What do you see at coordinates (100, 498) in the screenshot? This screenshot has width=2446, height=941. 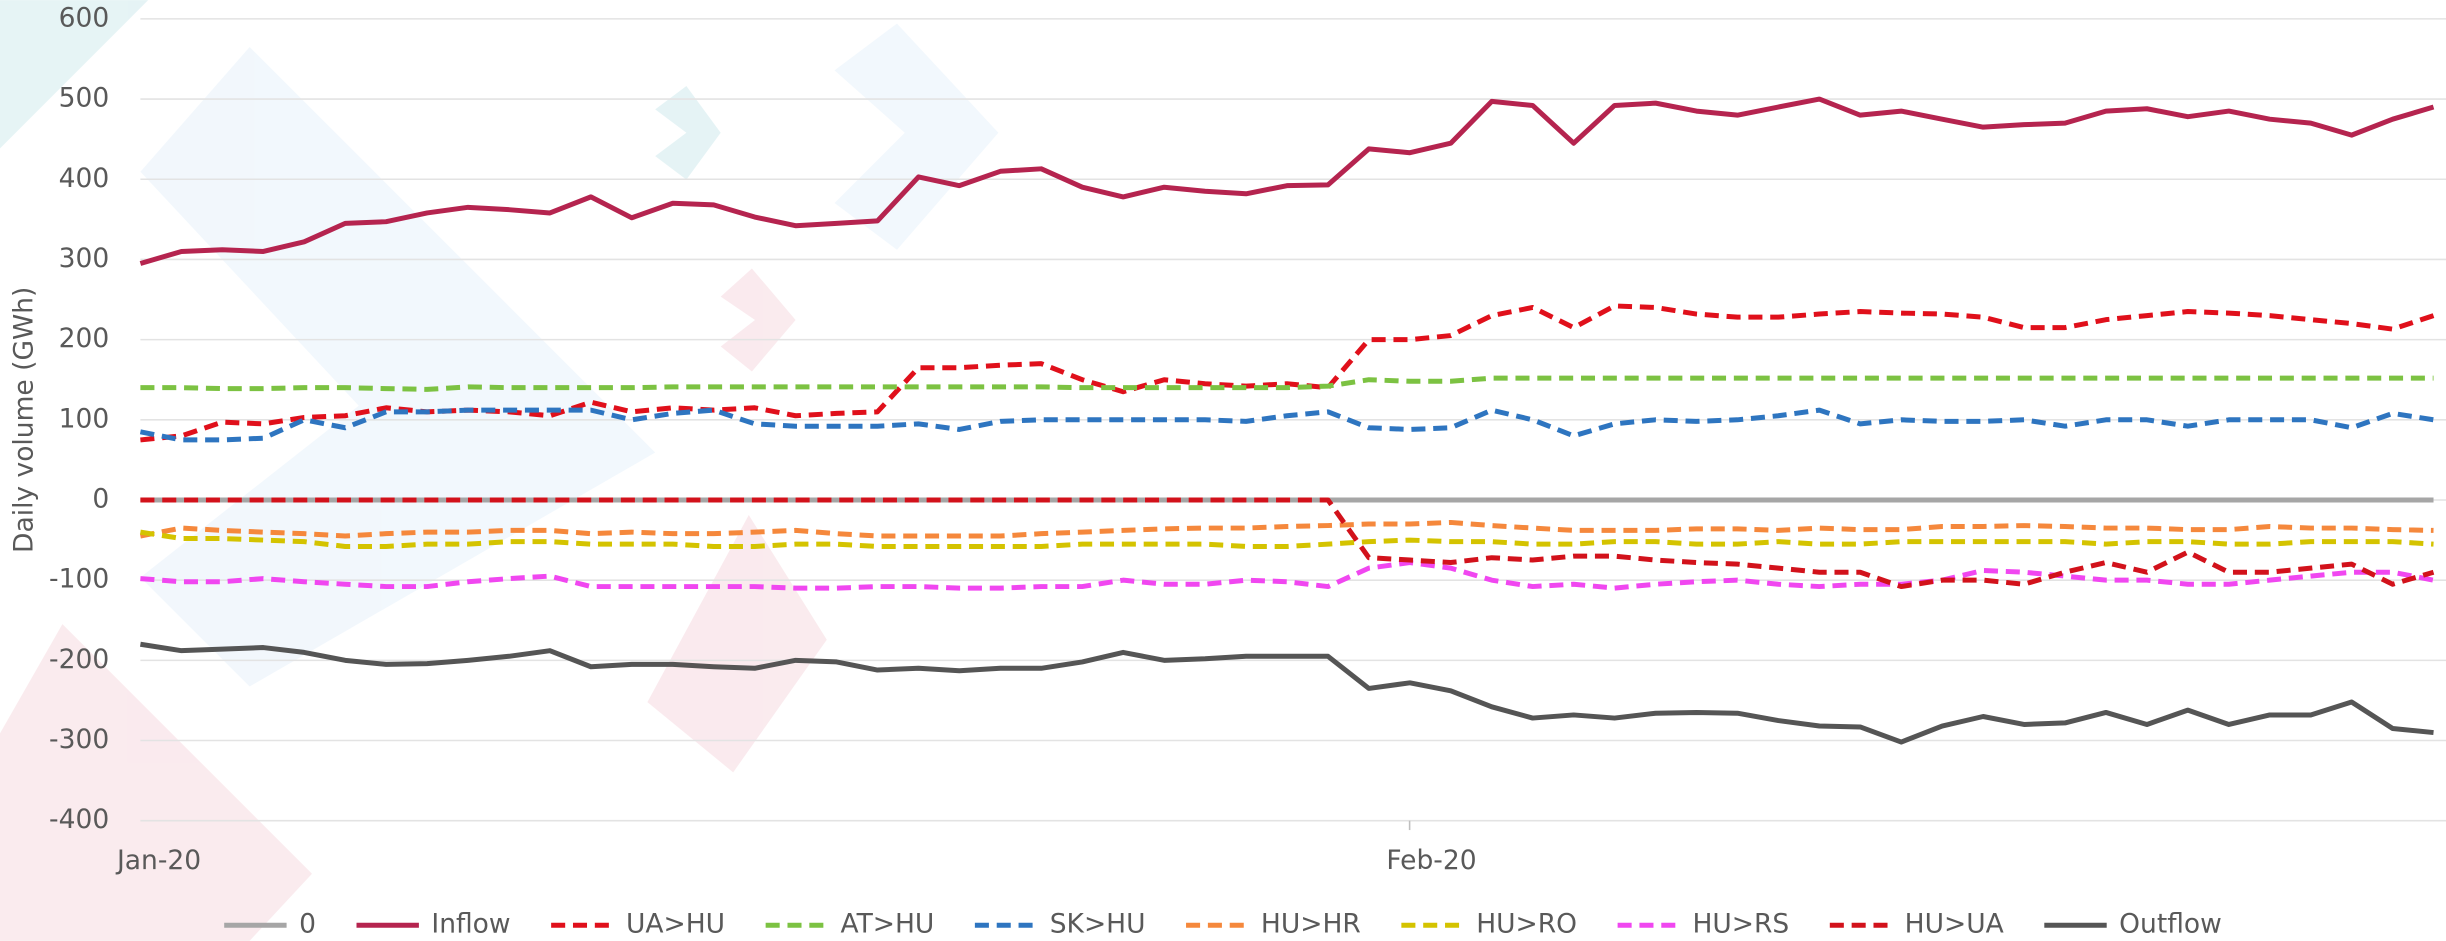 I see `y-tick-label: 0` at bounding box center [100, 498].